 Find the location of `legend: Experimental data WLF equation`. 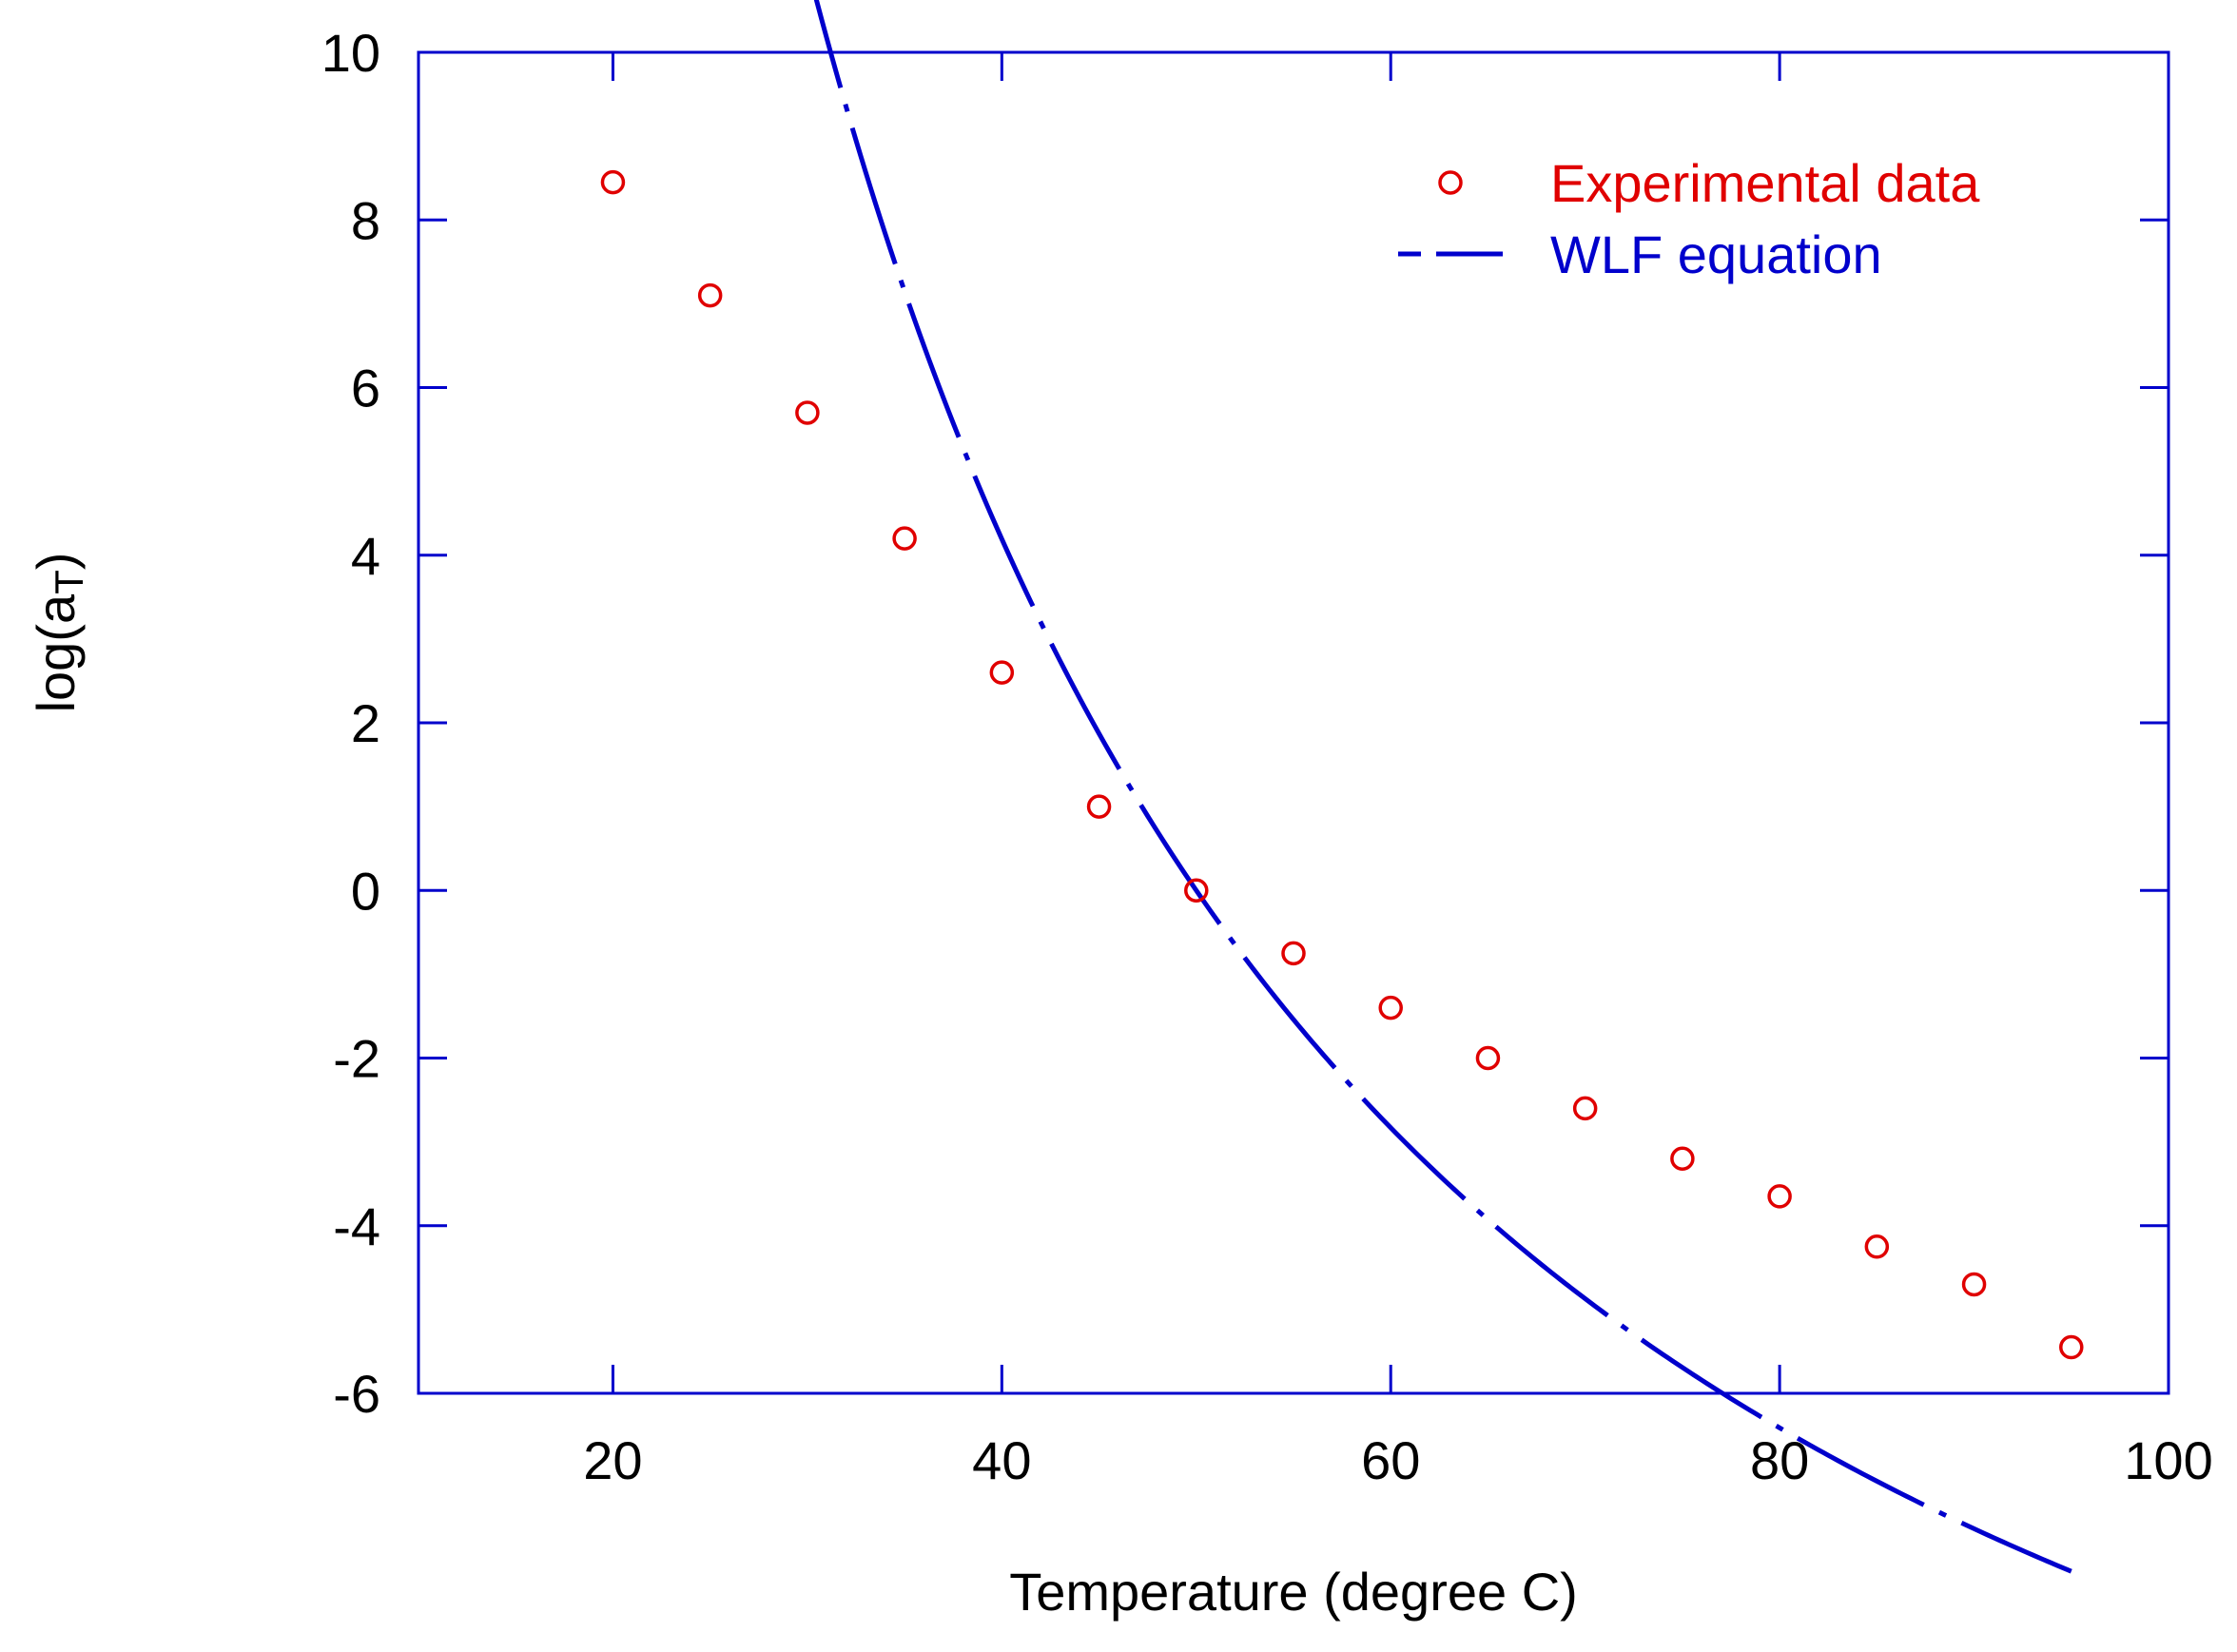

legend: Experimental data WLF equation is located at coordinates (1689, 218).